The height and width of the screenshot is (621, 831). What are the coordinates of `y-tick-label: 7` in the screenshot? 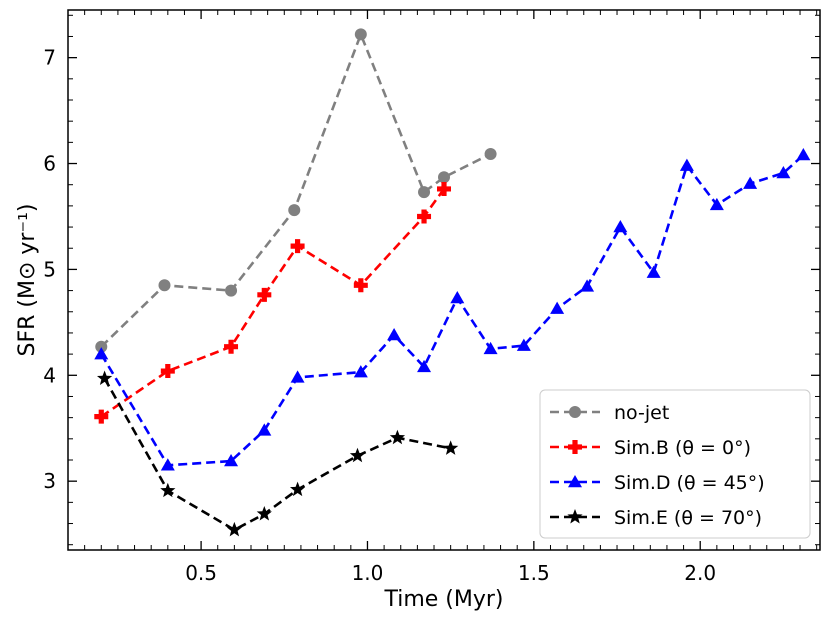 It's located at (49, 58).